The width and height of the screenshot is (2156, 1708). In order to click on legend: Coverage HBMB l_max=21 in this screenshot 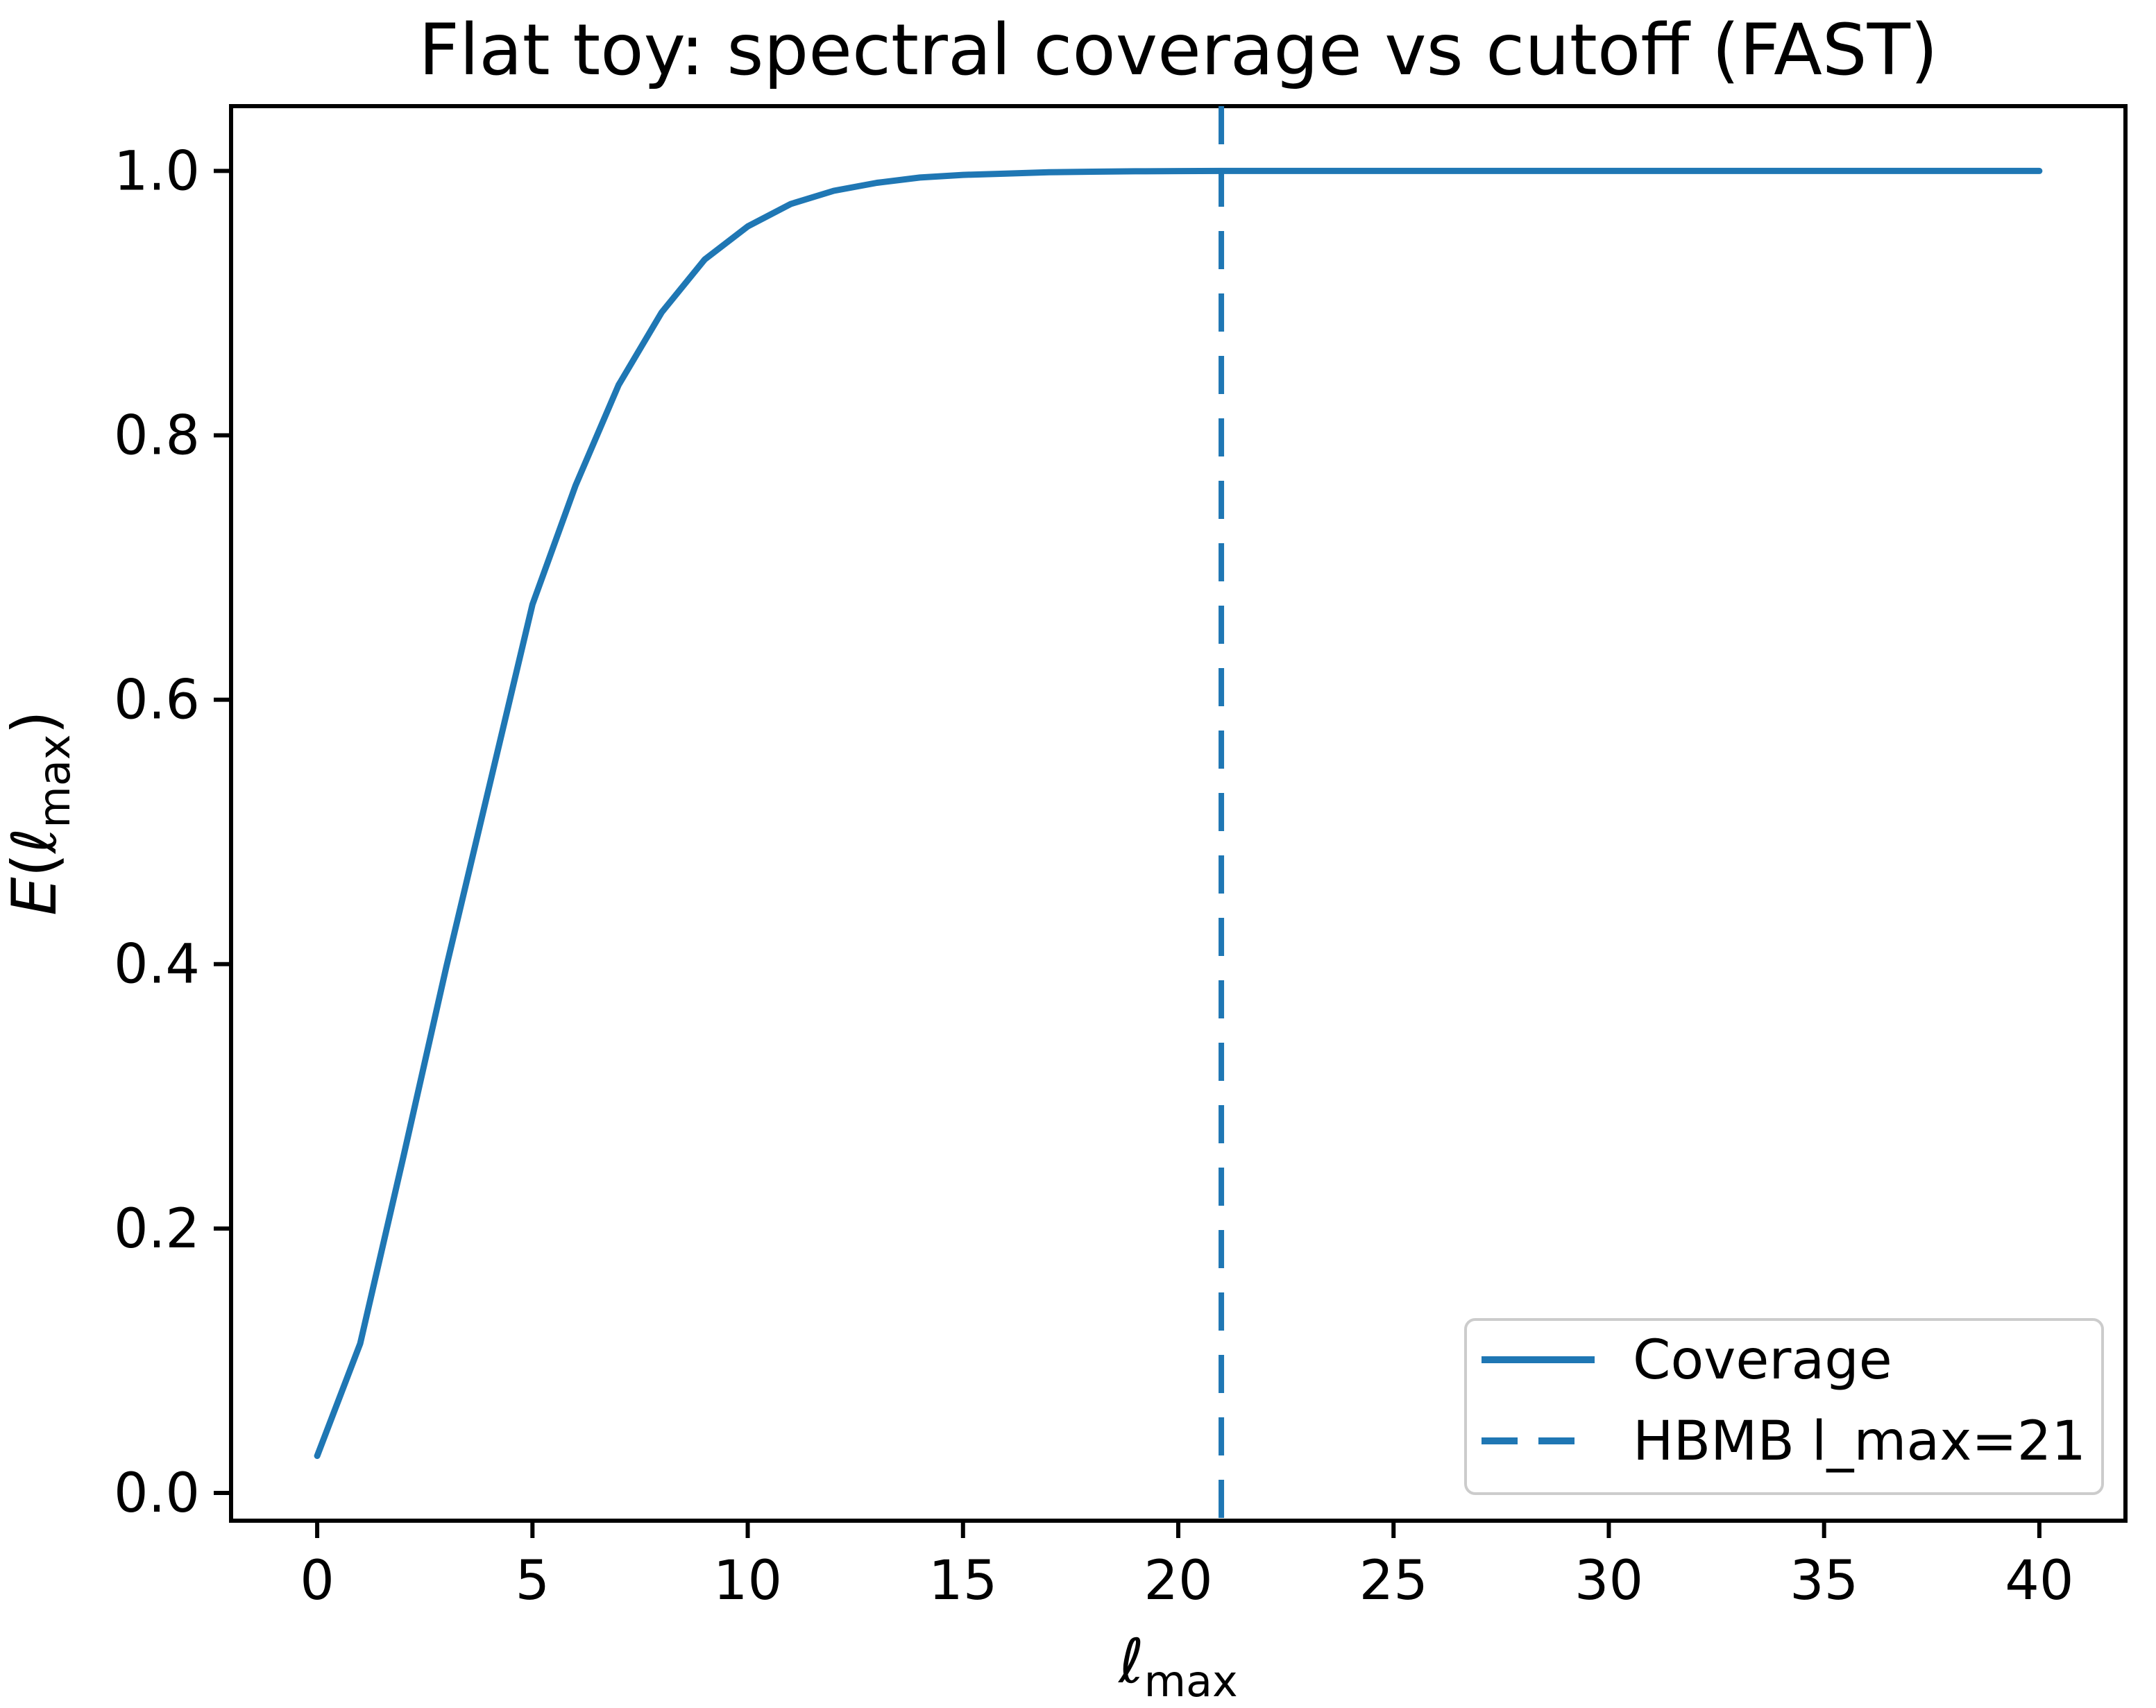, I will do `click(1784, 1406)`.